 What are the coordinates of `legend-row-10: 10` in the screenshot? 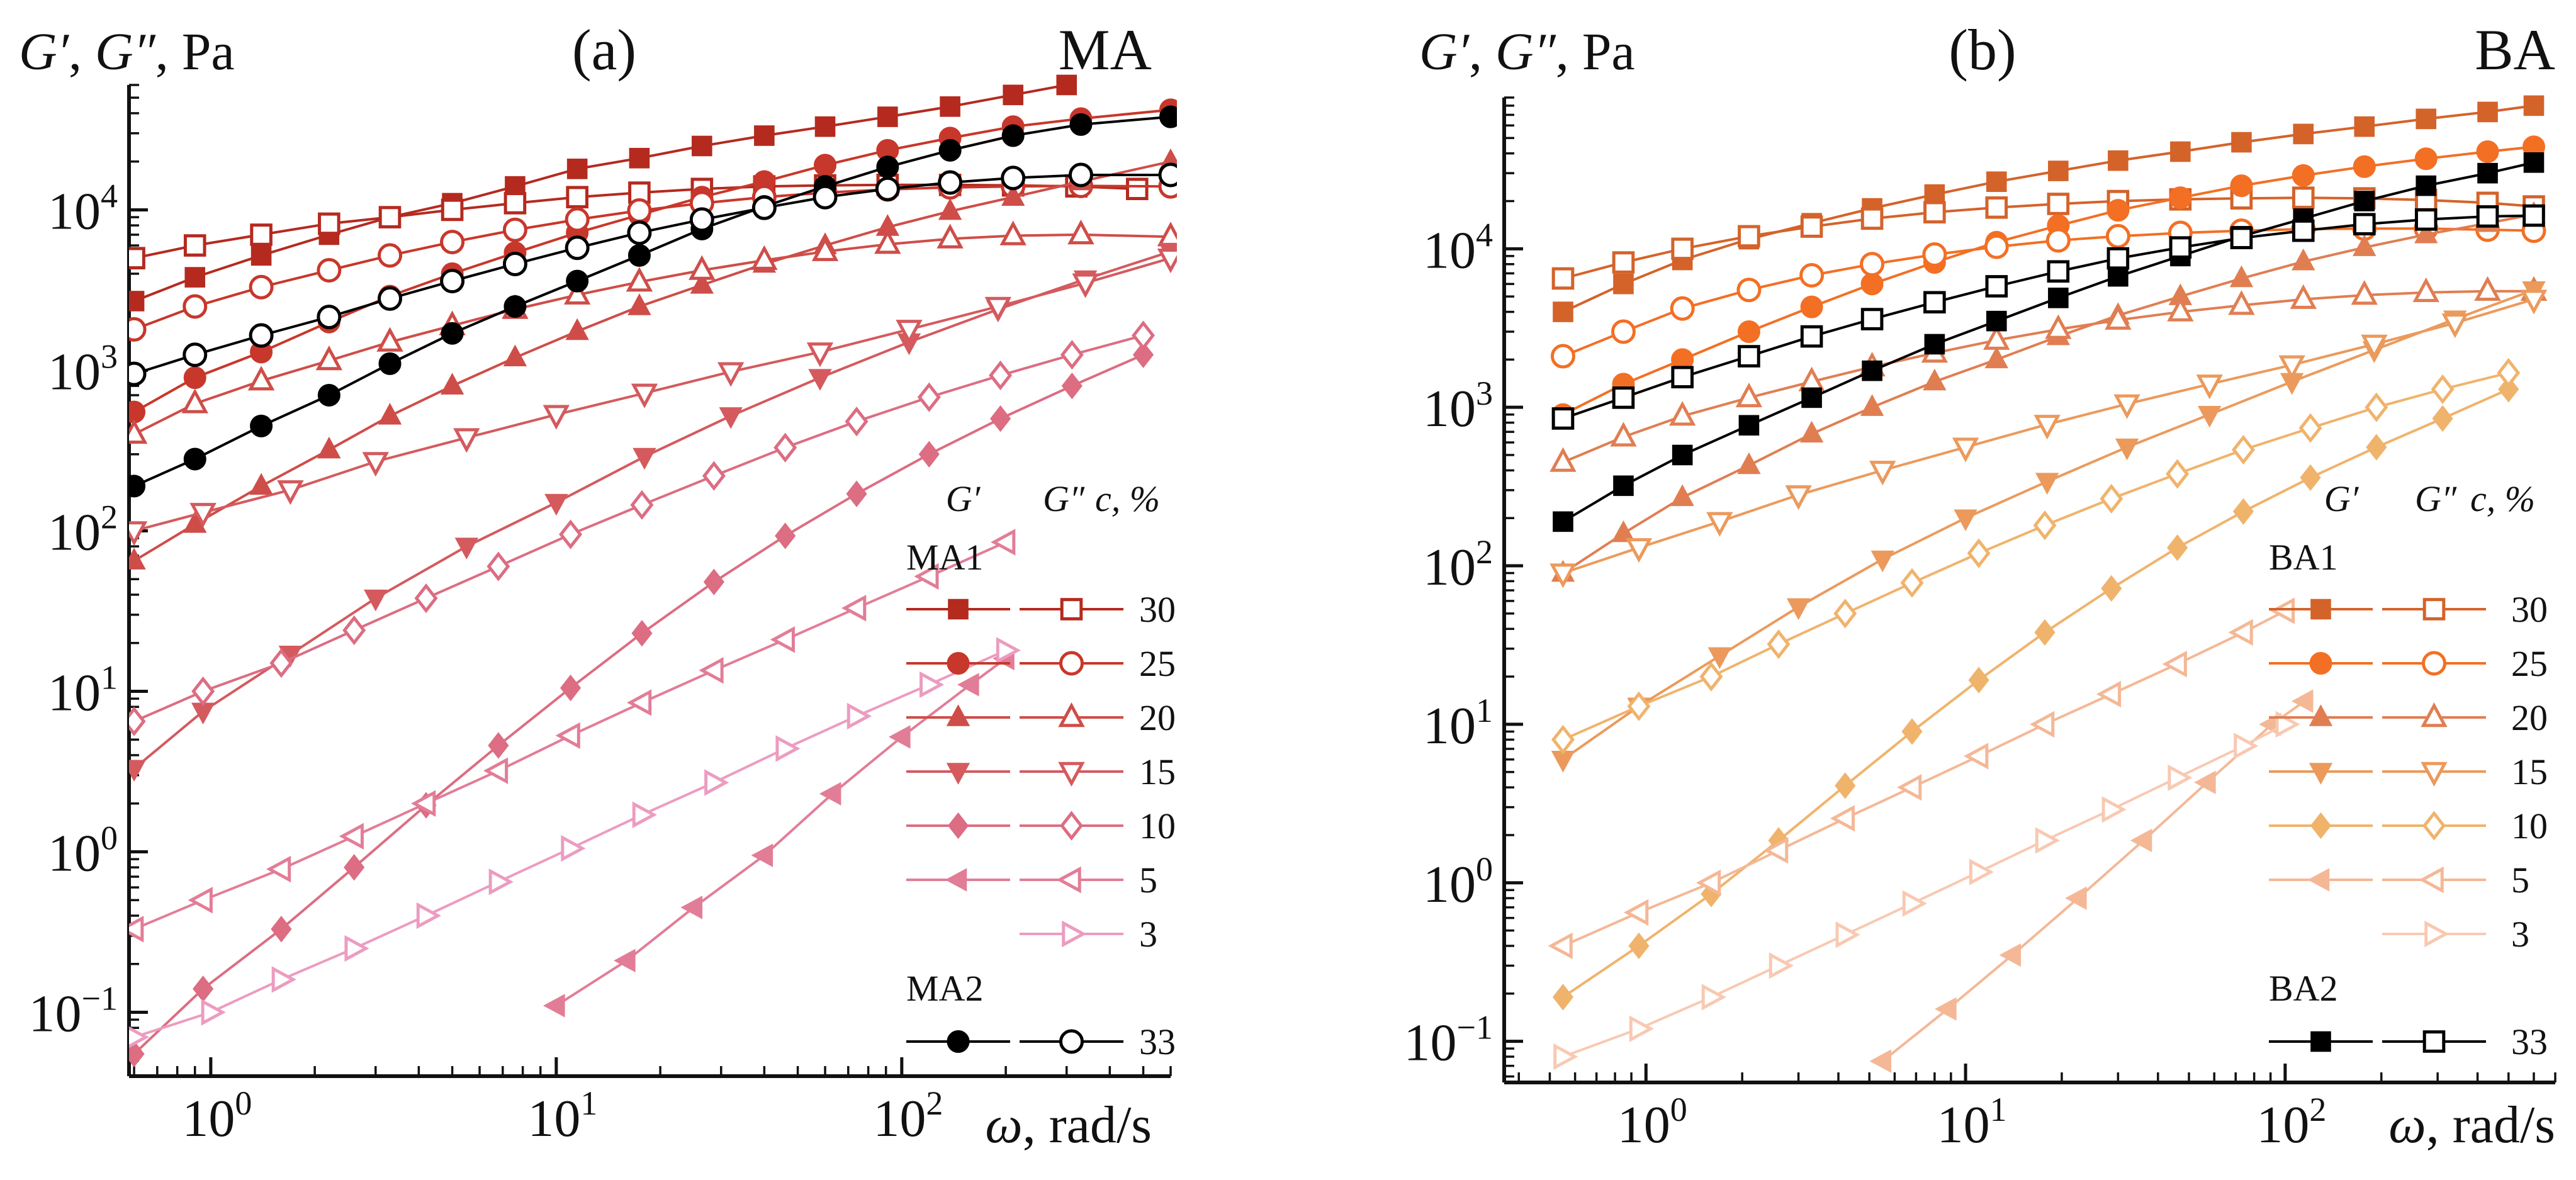 It's located at (2408, 826).